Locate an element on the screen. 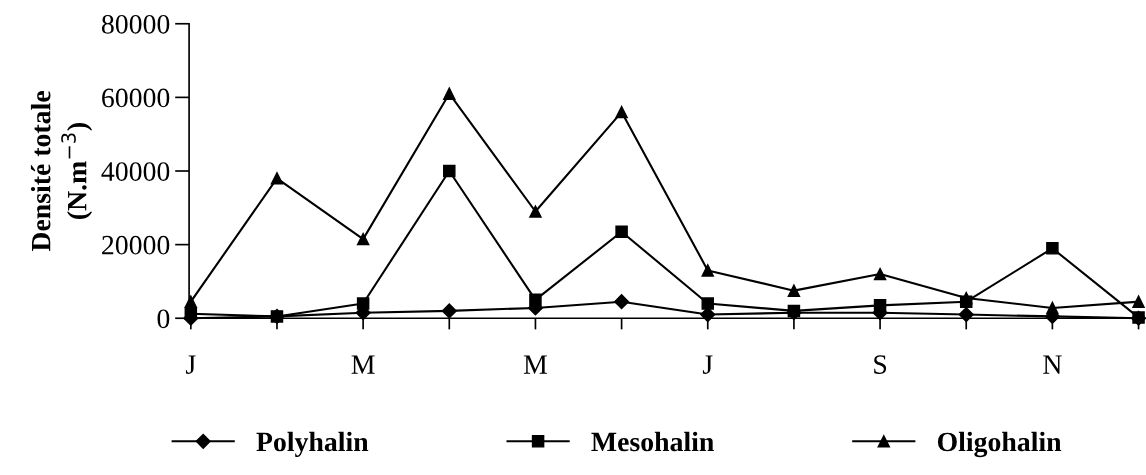 This screenshot has height=475, width=1146. x-tick-label: N is located at coordinates (1052, 364).